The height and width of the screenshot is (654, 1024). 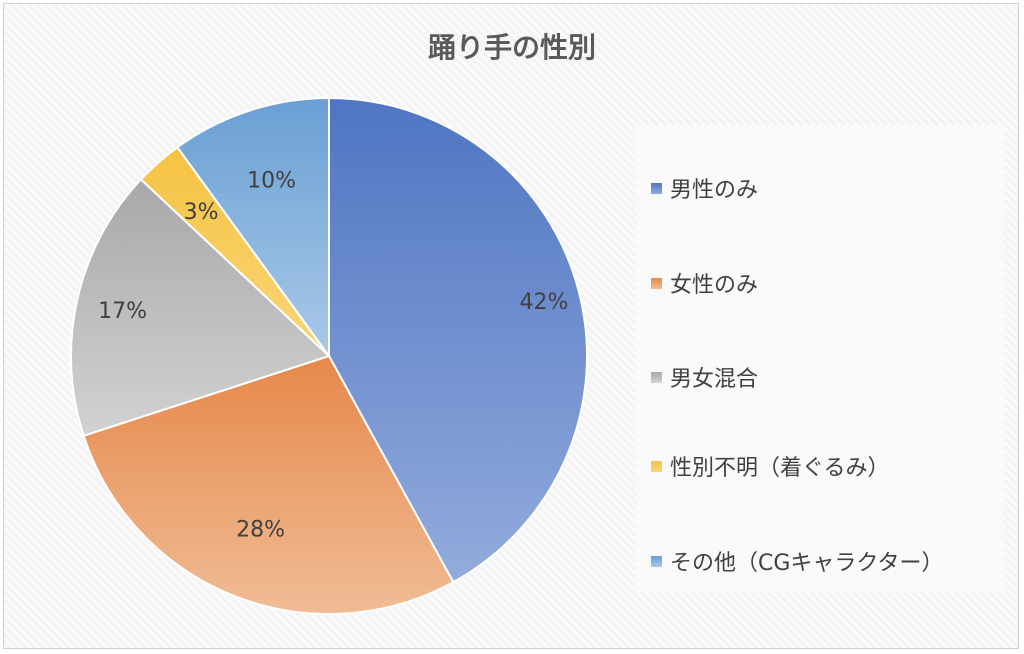 What do you see at coordinates (714, 190) in the screenshot?
I see `legend-label: 男性のみ` at bounding box center [714, 190].